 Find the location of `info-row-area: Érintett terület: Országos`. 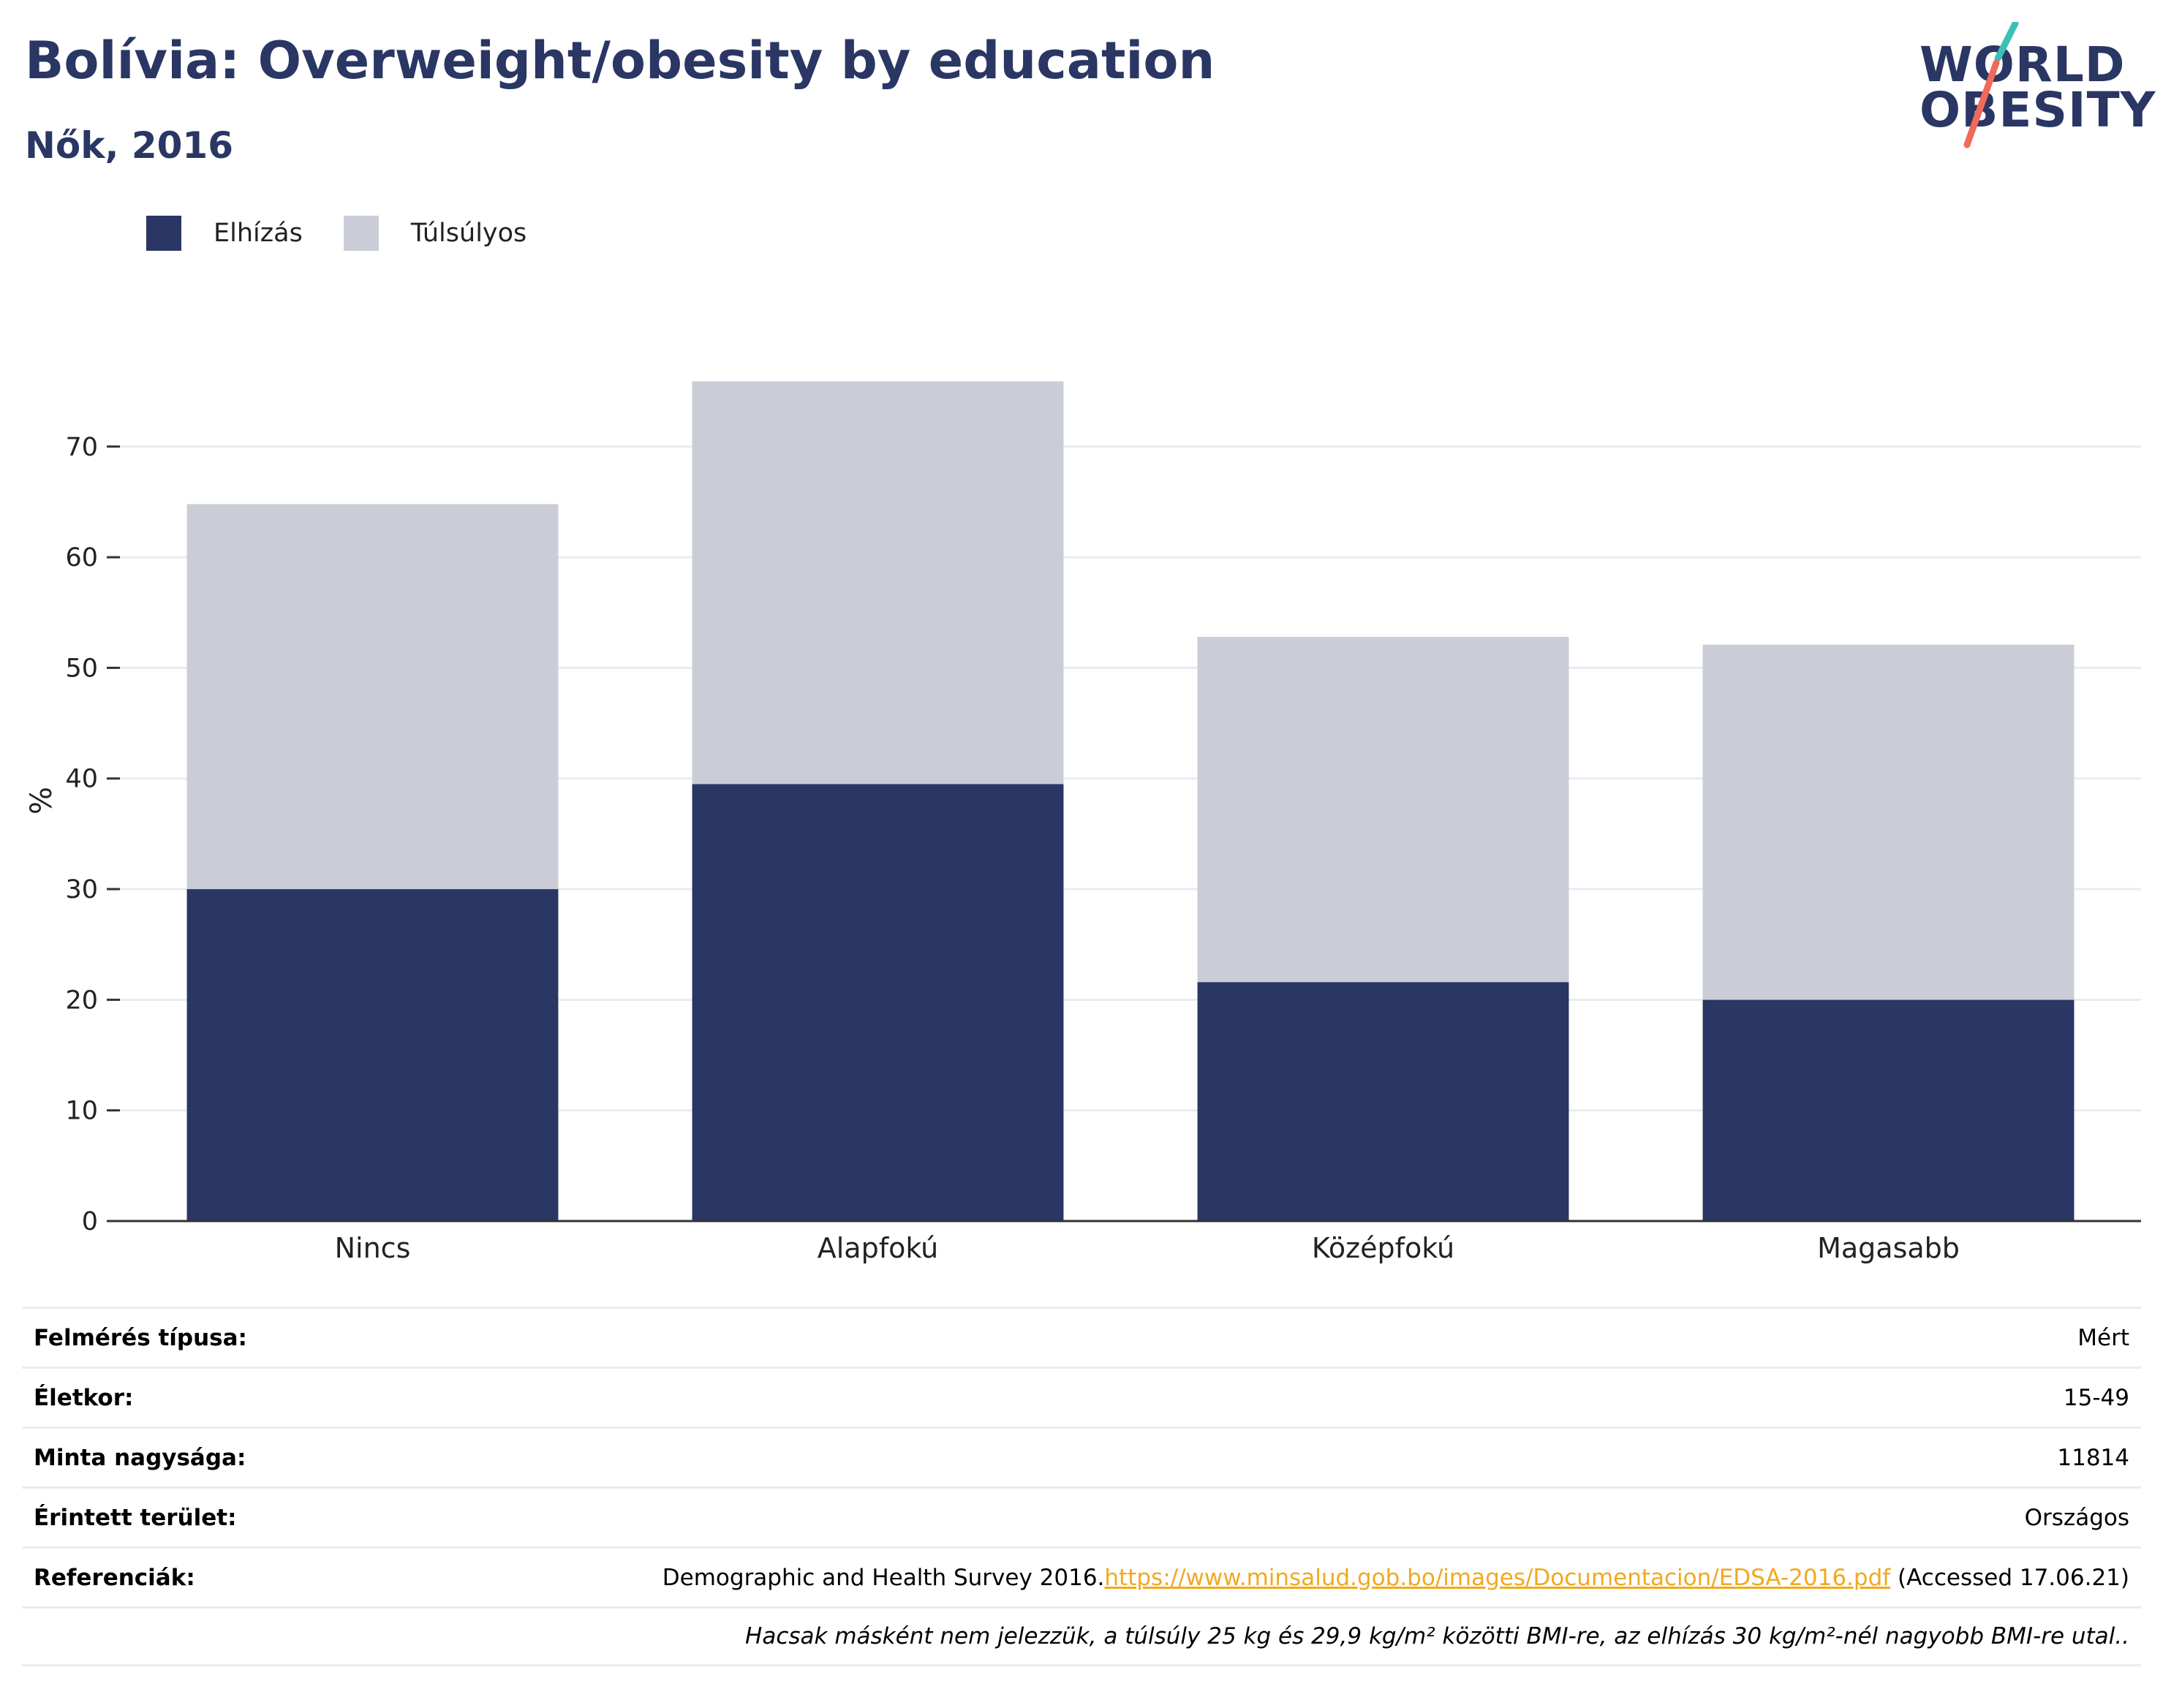

info-row-area: Érintett terület: Országos is located at coordinates (1081, 1516).